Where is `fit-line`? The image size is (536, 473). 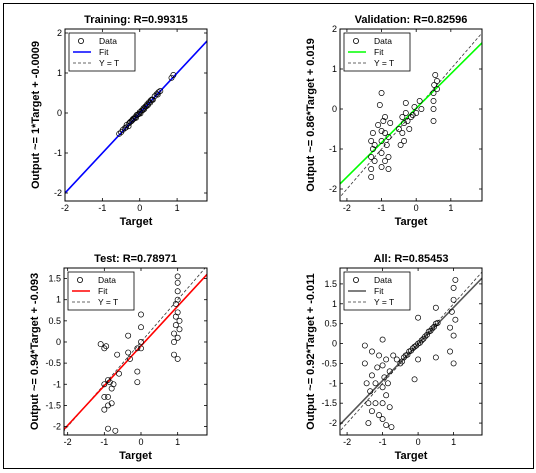 fit-line is located at coordinates (136, 117).